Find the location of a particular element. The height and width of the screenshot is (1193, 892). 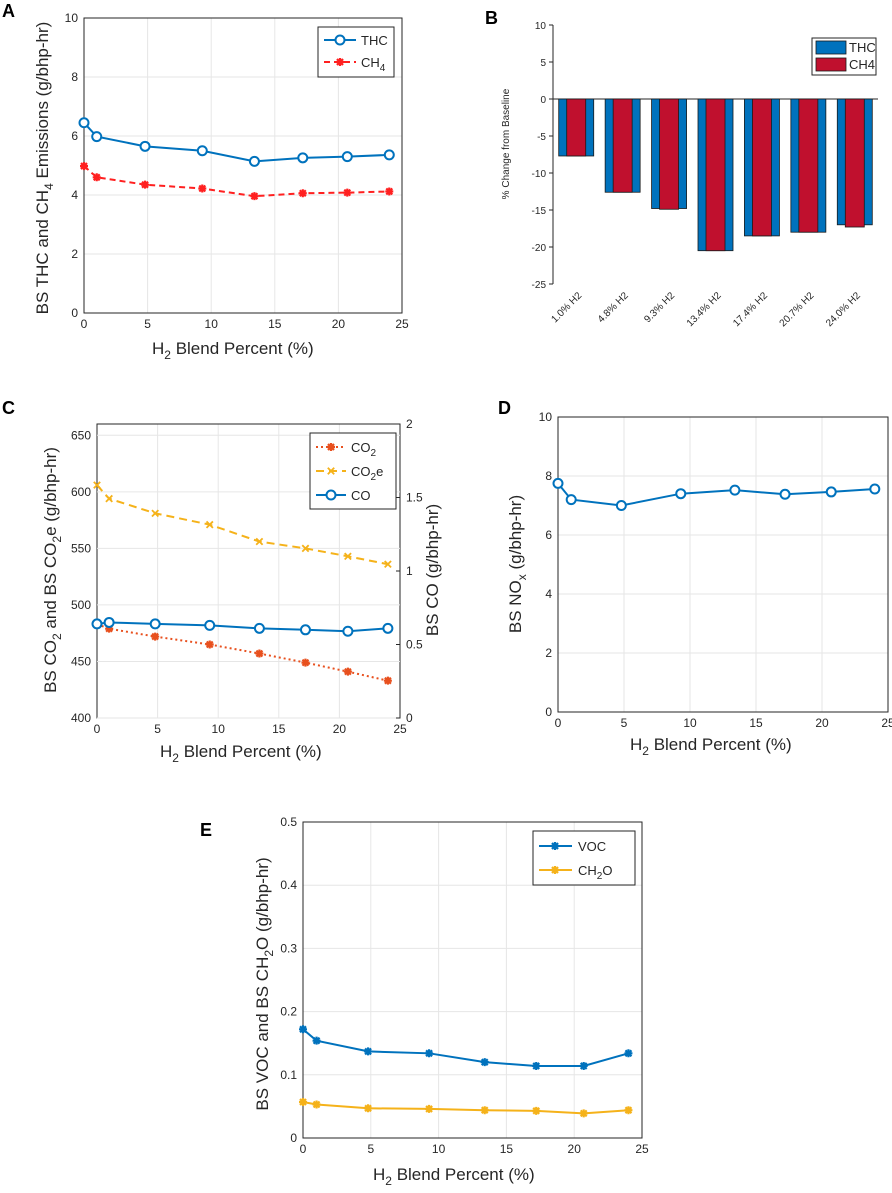

chart-e-xtick-label: 25 is located at coordinates (642, 1149).